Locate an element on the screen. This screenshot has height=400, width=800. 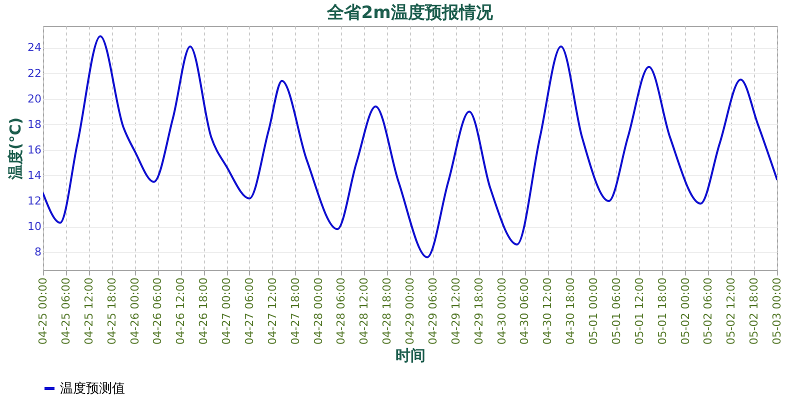
x-tick-label: 04-27 00:00 is located at coordinates (226, 311).